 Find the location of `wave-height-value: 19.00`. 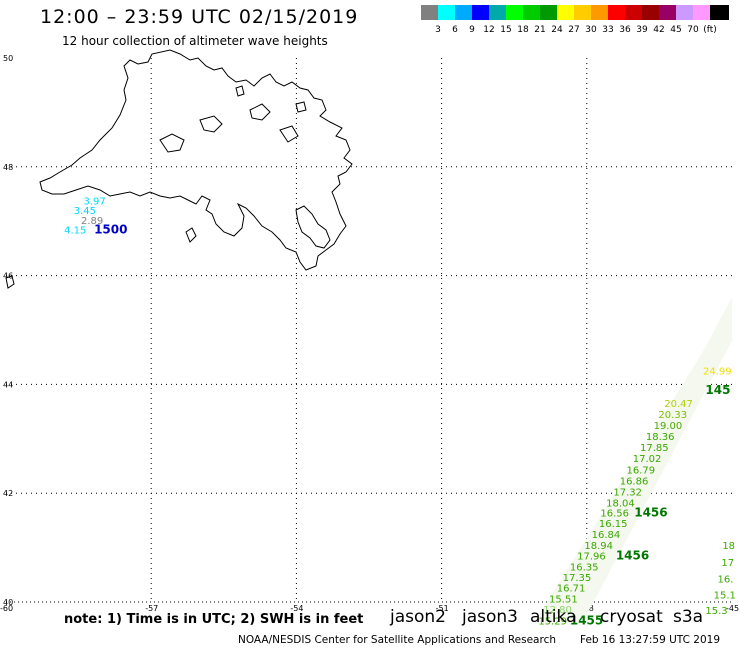

wave-height-value: 19.00 is located at coordinates (668, 426).